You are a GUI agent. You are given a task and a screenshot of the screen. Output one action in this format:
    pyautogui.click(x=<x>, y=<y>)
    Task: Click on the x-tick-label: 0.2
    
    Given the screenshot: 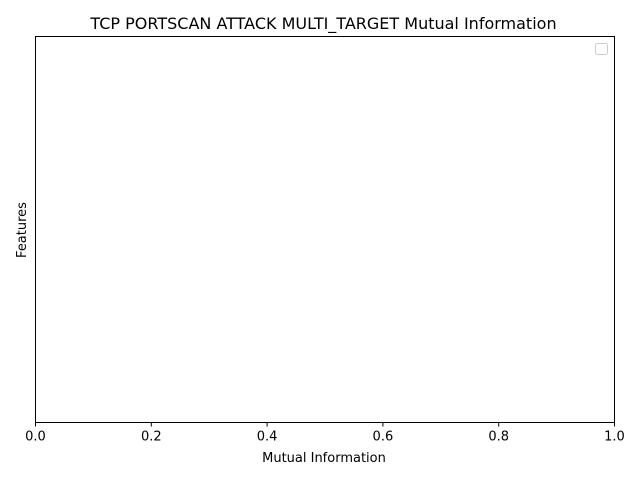 What is the action you would take?
    pyautogui.click(x=151, y=437)
    